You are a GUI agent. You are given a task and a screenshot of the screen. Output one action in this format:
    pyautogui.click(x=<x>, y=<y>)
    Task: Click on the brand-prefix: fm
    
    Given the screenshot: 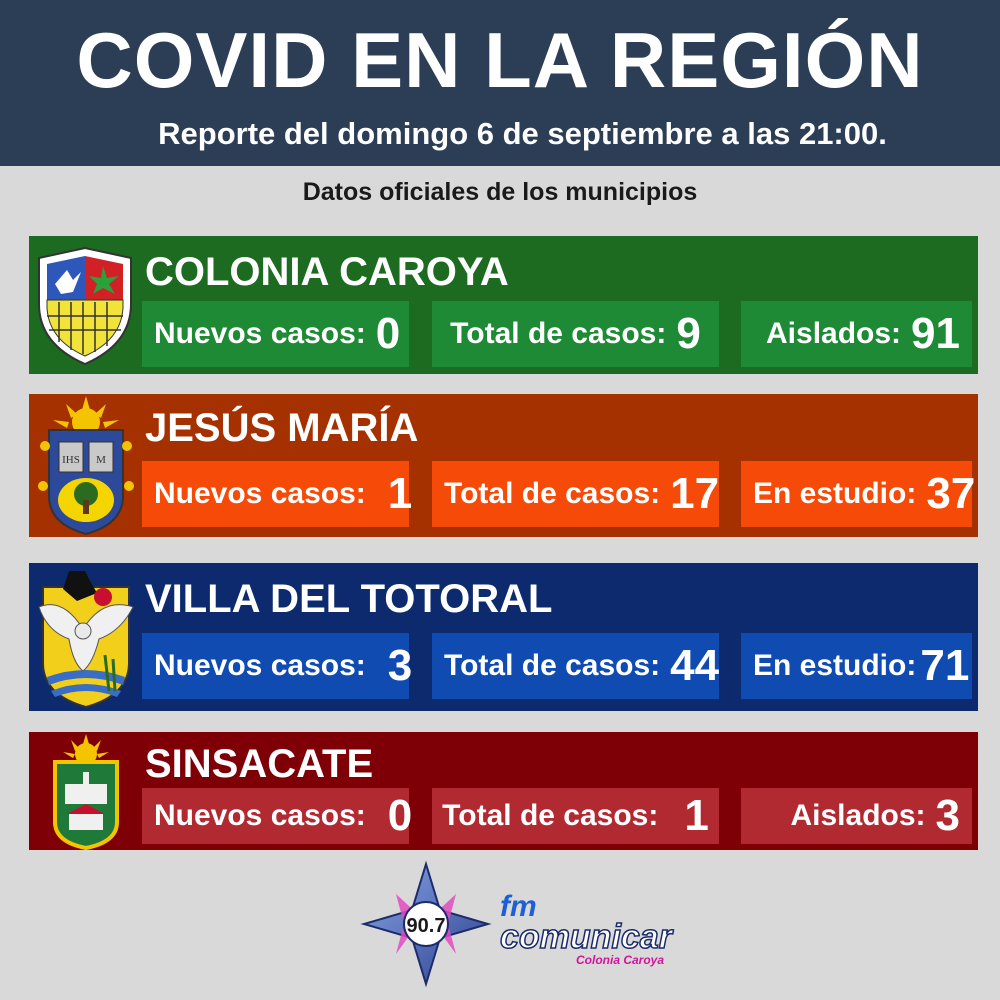 What is the action you would take?
    pyautogui.click(x=518, y=906)
    